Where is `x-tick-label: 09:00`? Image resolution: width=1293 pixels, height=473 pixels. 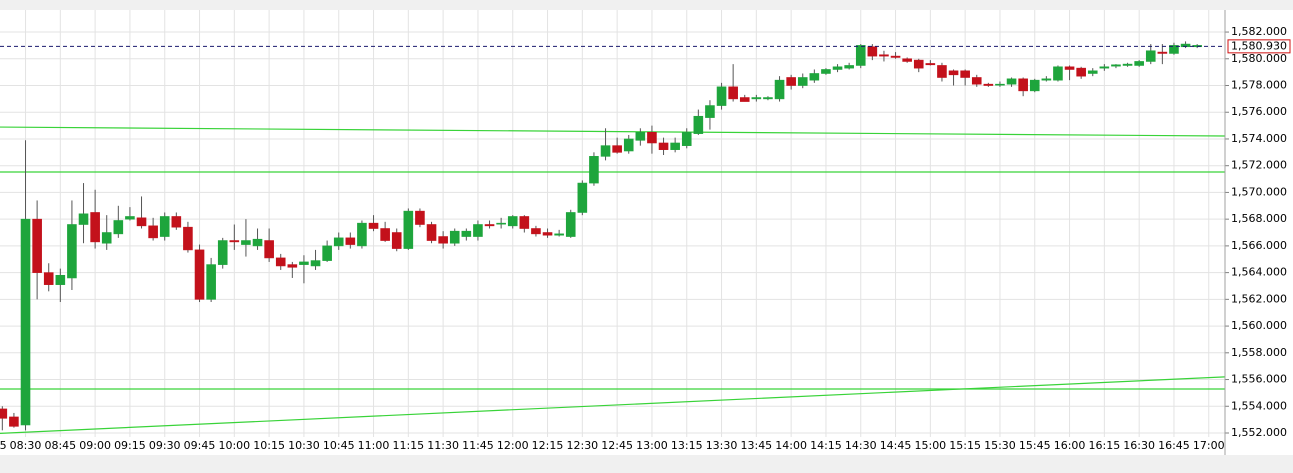 x-tick-label: 09:00 is located at coordinates (95, 445).